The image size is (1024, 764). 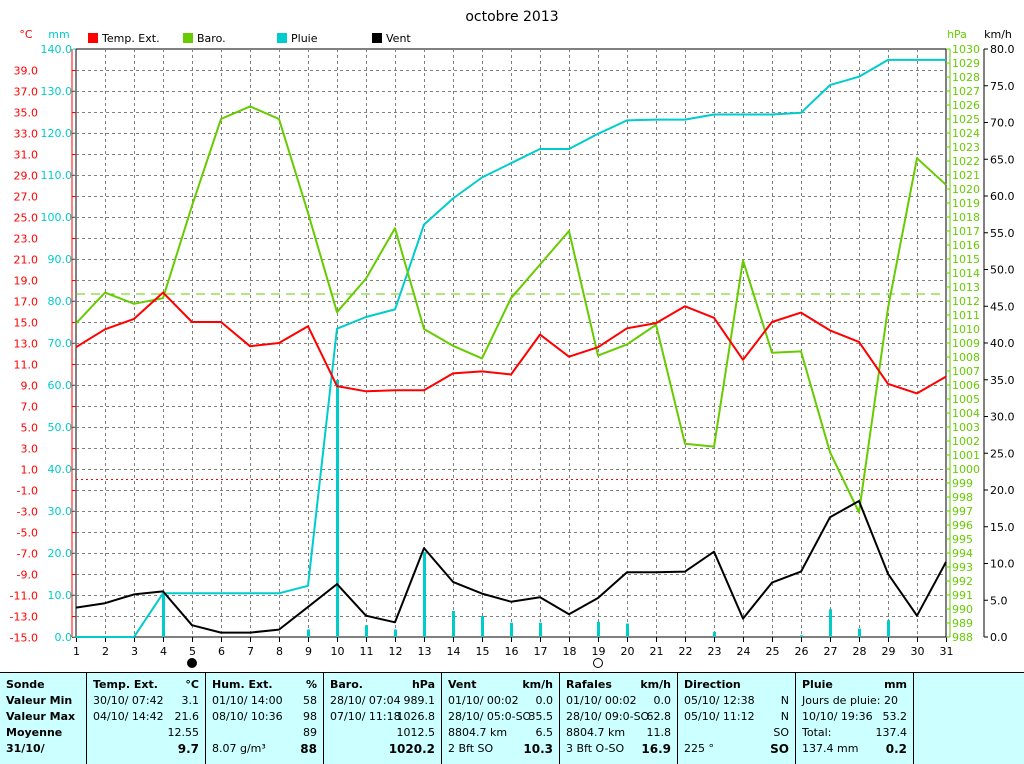 What do you see at coordinates (837, 716) in the screenshot?
I see `rain-max-when: 10/10/ 19:36` at bounding box center [837, 716].